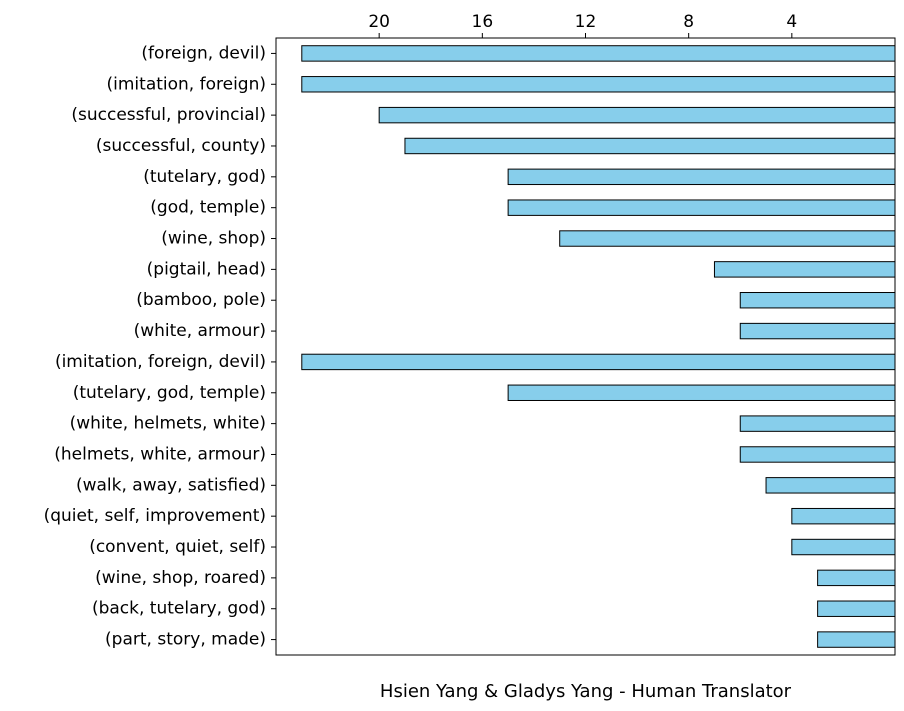  Describe the element at coordinates (177, 547) in the screenshot. I see `y-tick-label: (convent, quiet, self)` at that location.